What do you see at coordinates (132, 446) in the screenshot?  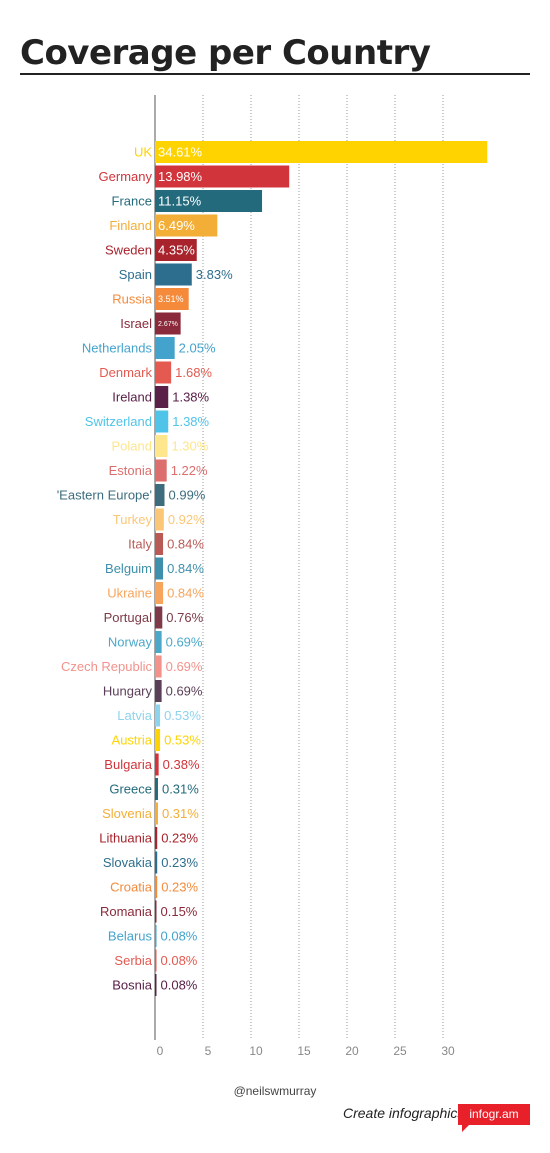 I see `category-label: Poland` at bounding box center [132, 446].